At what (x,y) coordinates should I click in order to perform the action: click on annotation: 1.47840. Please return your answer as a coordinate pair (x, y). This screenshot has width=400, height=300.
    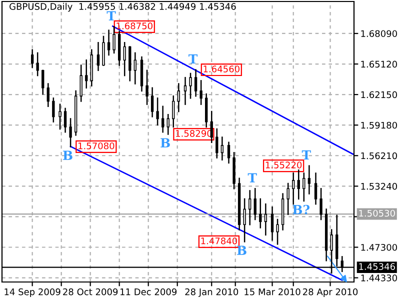
    Looking at the image, I should click on (219, 240).